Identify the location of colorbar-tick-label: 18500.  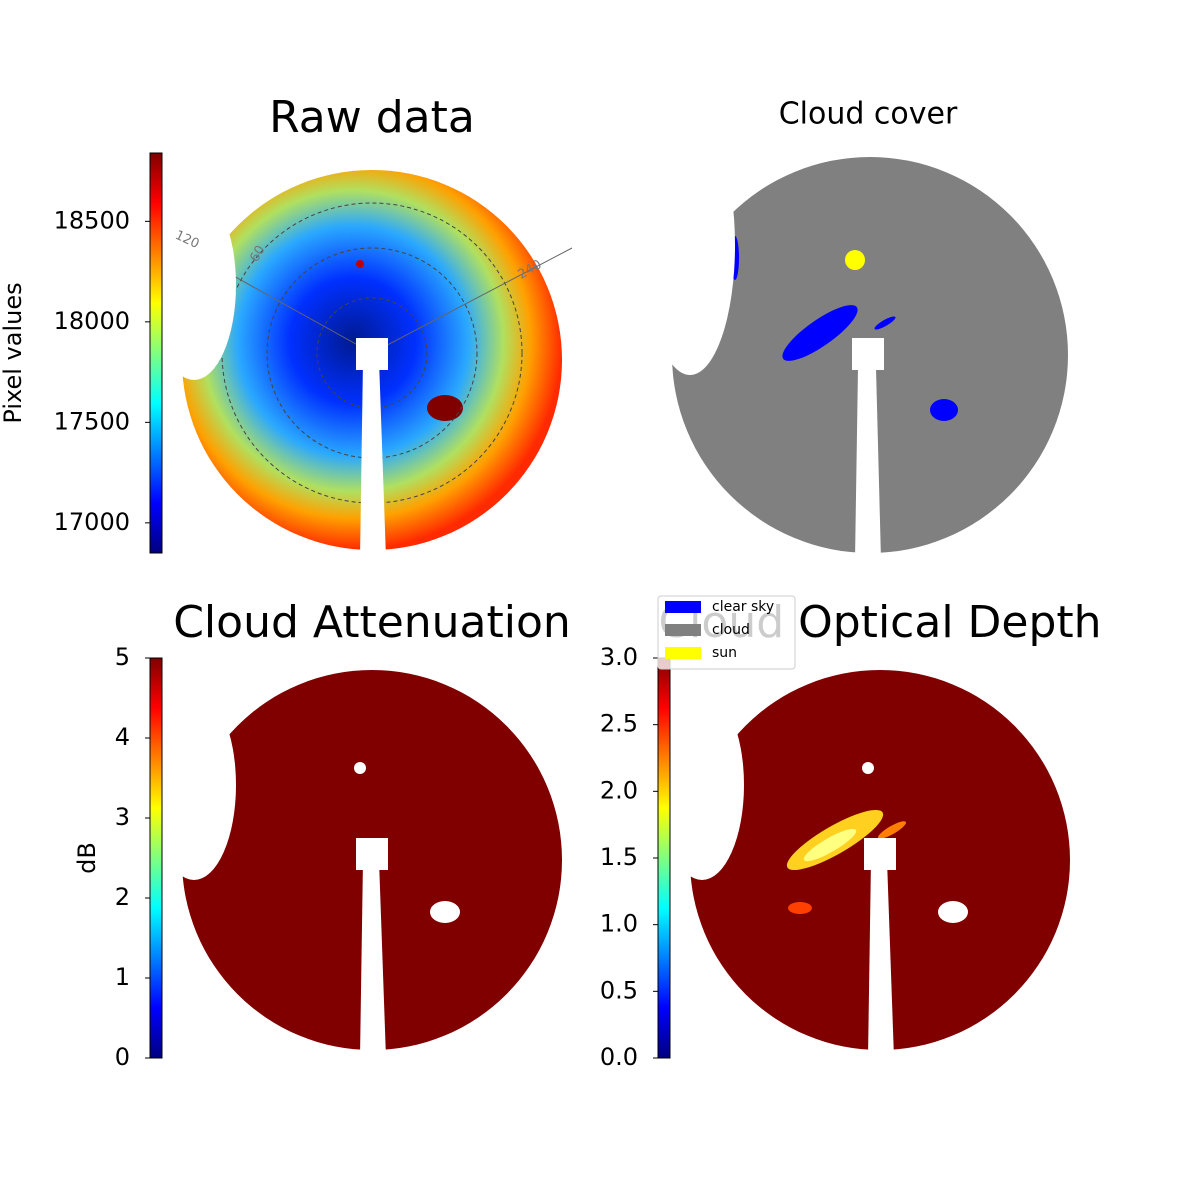
(92, 220).